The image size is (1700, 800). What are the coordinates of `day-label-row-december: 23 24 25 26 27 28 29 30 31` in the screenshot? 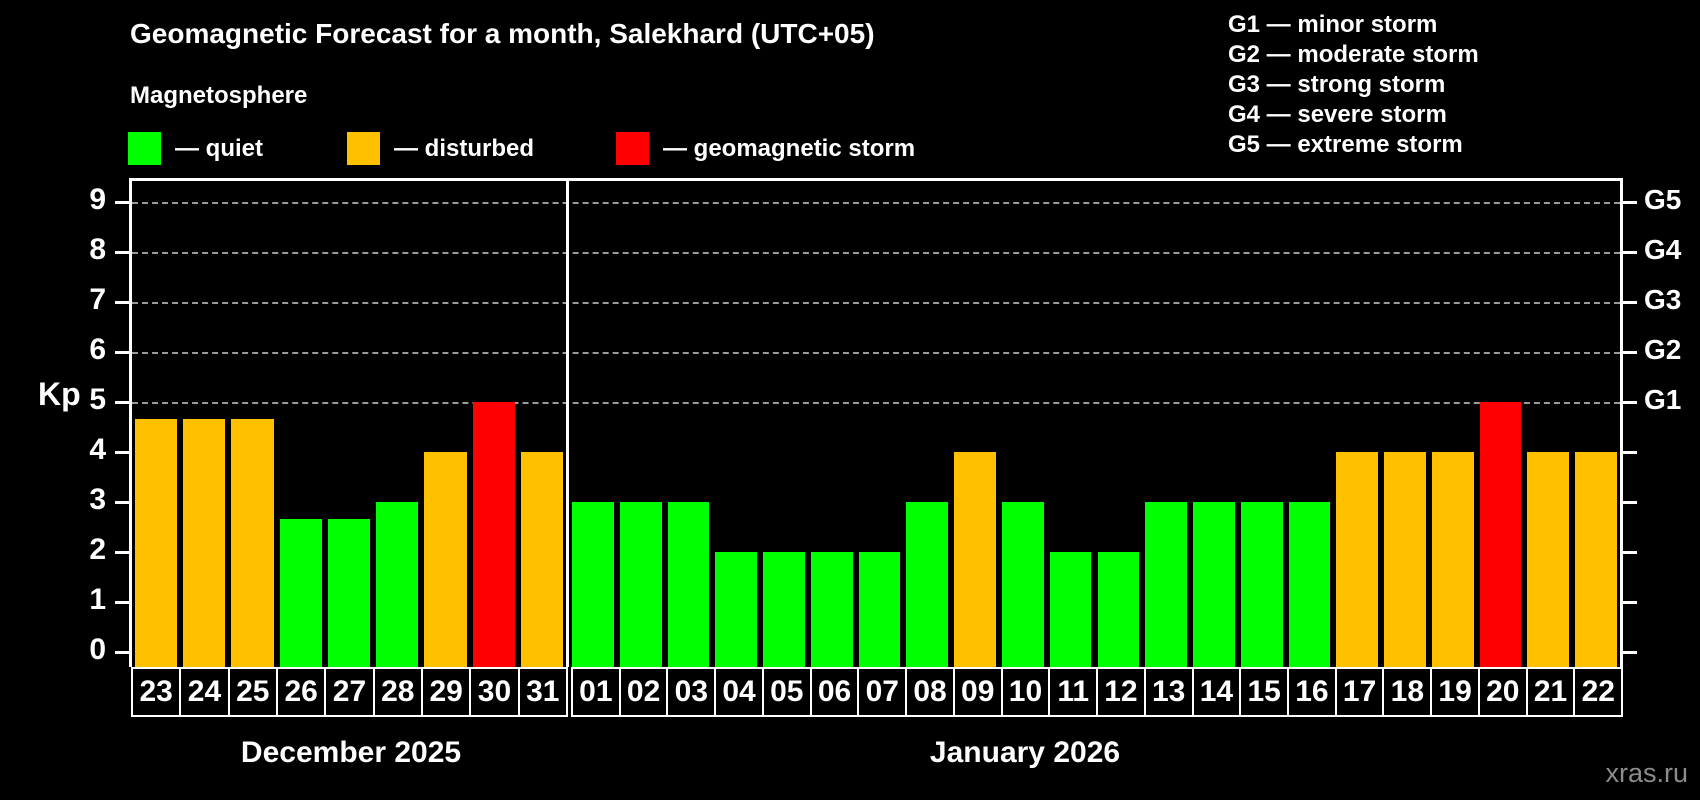 It's located at (349, 692).